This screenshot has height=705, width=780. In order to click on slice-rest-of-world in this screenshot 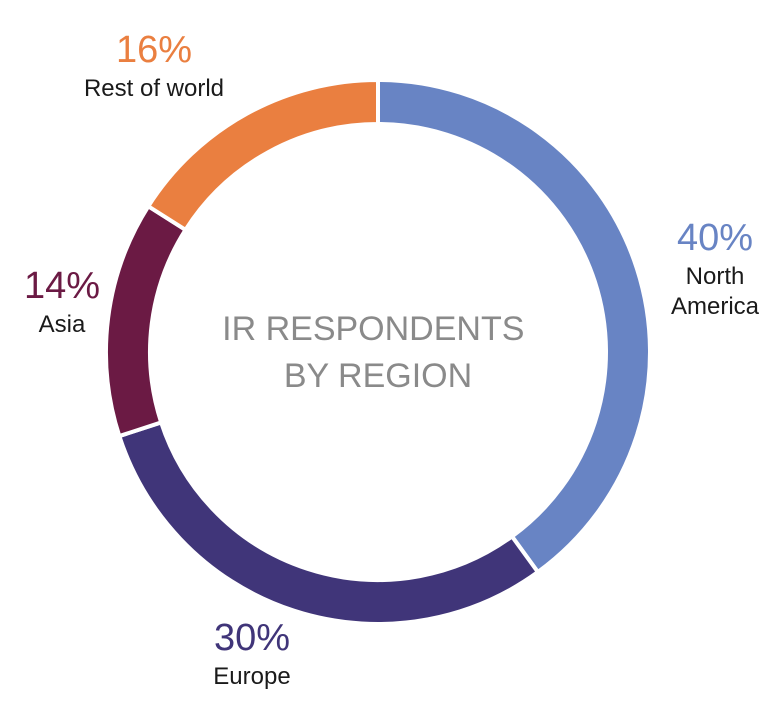, I will do `click(262, 155)`.